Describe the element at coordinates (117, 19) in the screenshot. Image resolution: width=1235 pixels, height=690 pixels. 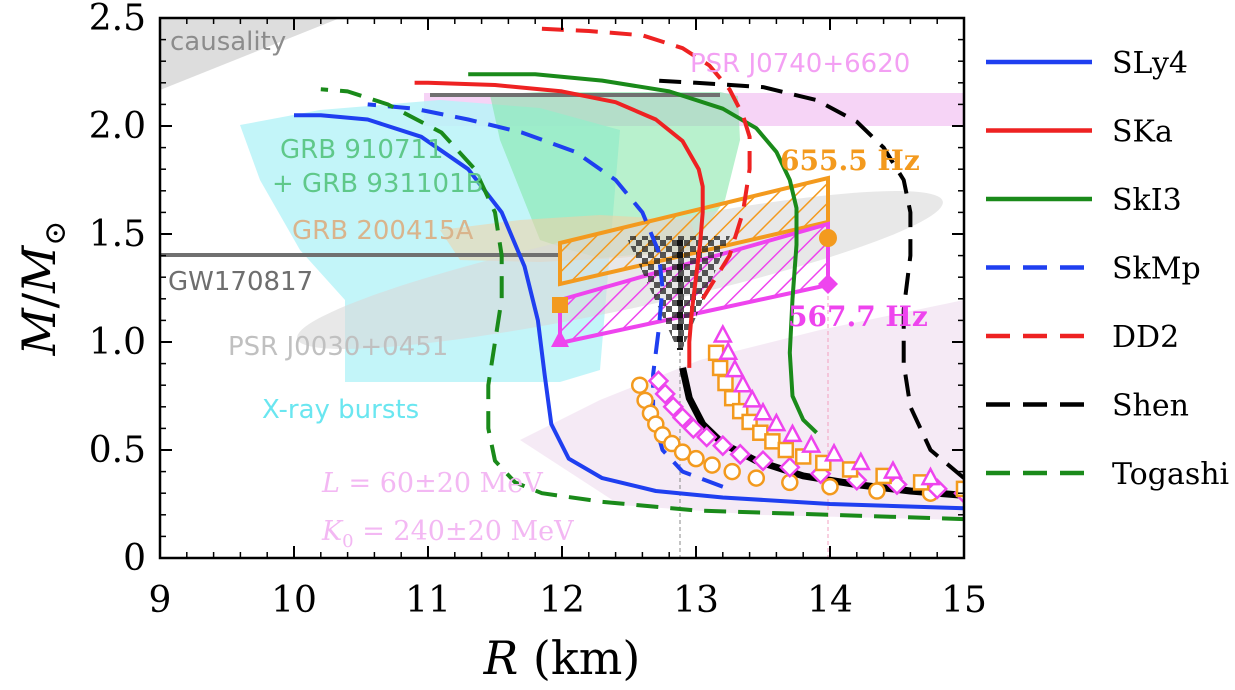
I see `y-tick-label: 2.5` at that location.